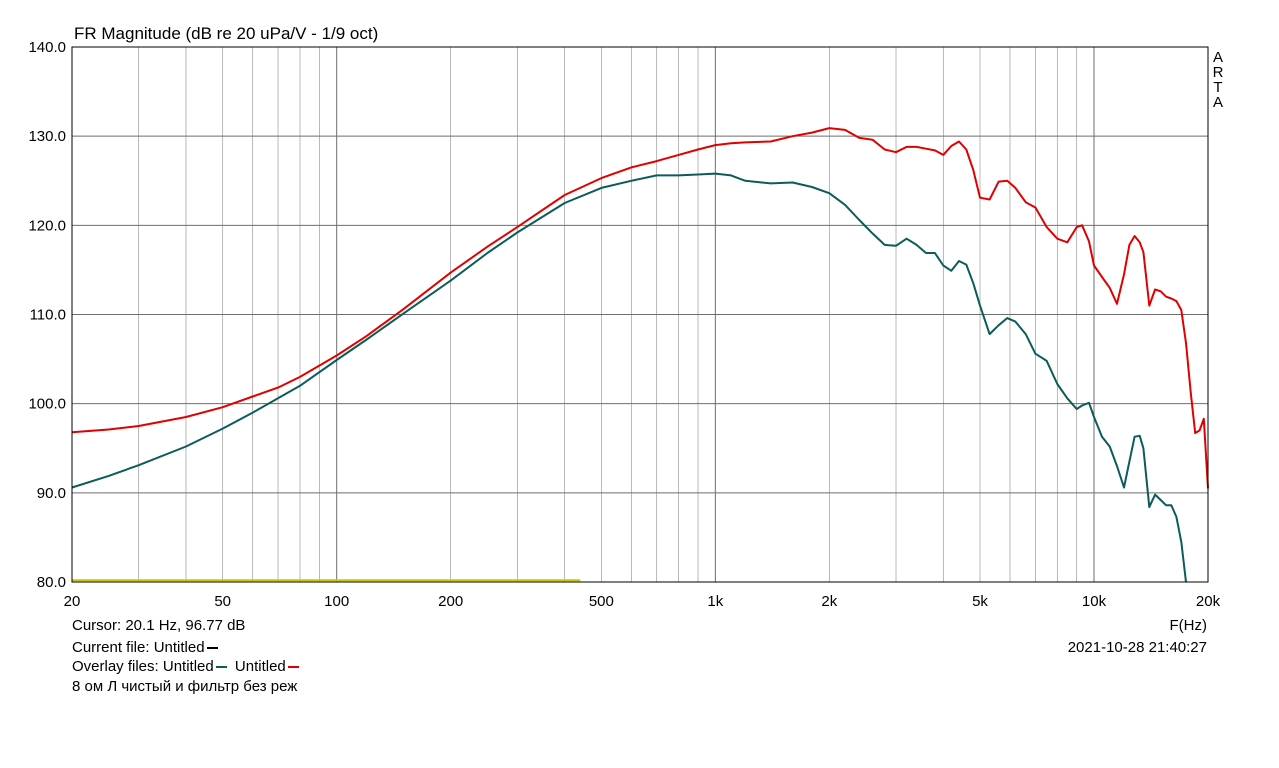 The width and height of the screenshot is (1279, 768). I want to click on x-axis-unit-label: F(Hz), so click(1188, 625).